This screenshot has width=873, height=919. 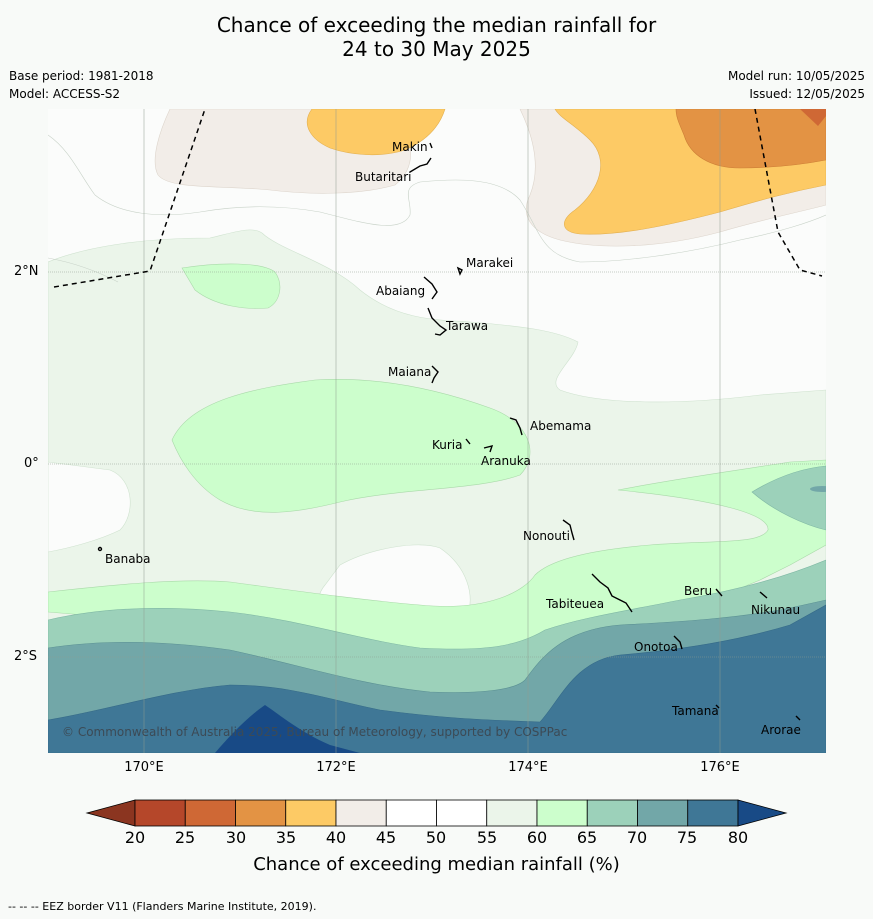 What do you see at coordinates (781, 730) in the screenshot?
I see `label-arorae: Arorae` at bounding box center [781, 730].